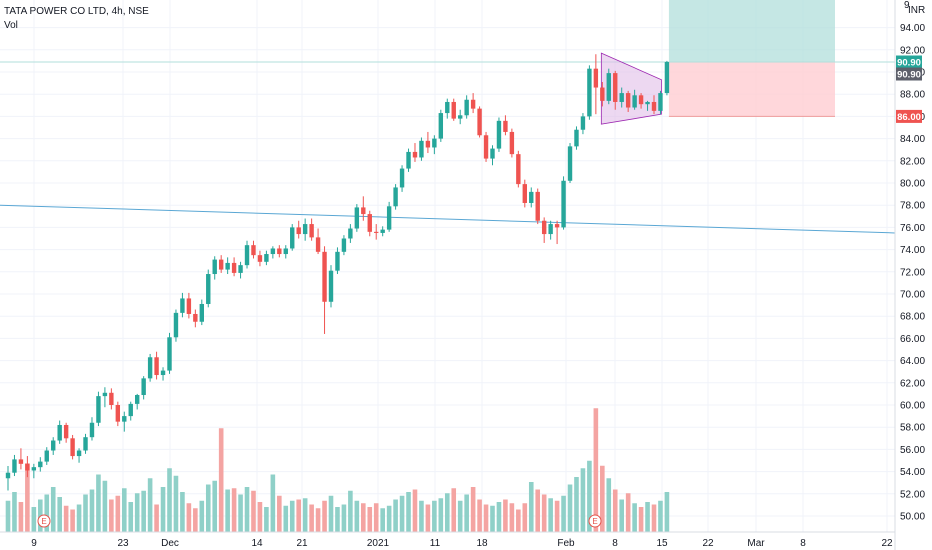  I want to click on earnings-label: E, so click(594, 521).